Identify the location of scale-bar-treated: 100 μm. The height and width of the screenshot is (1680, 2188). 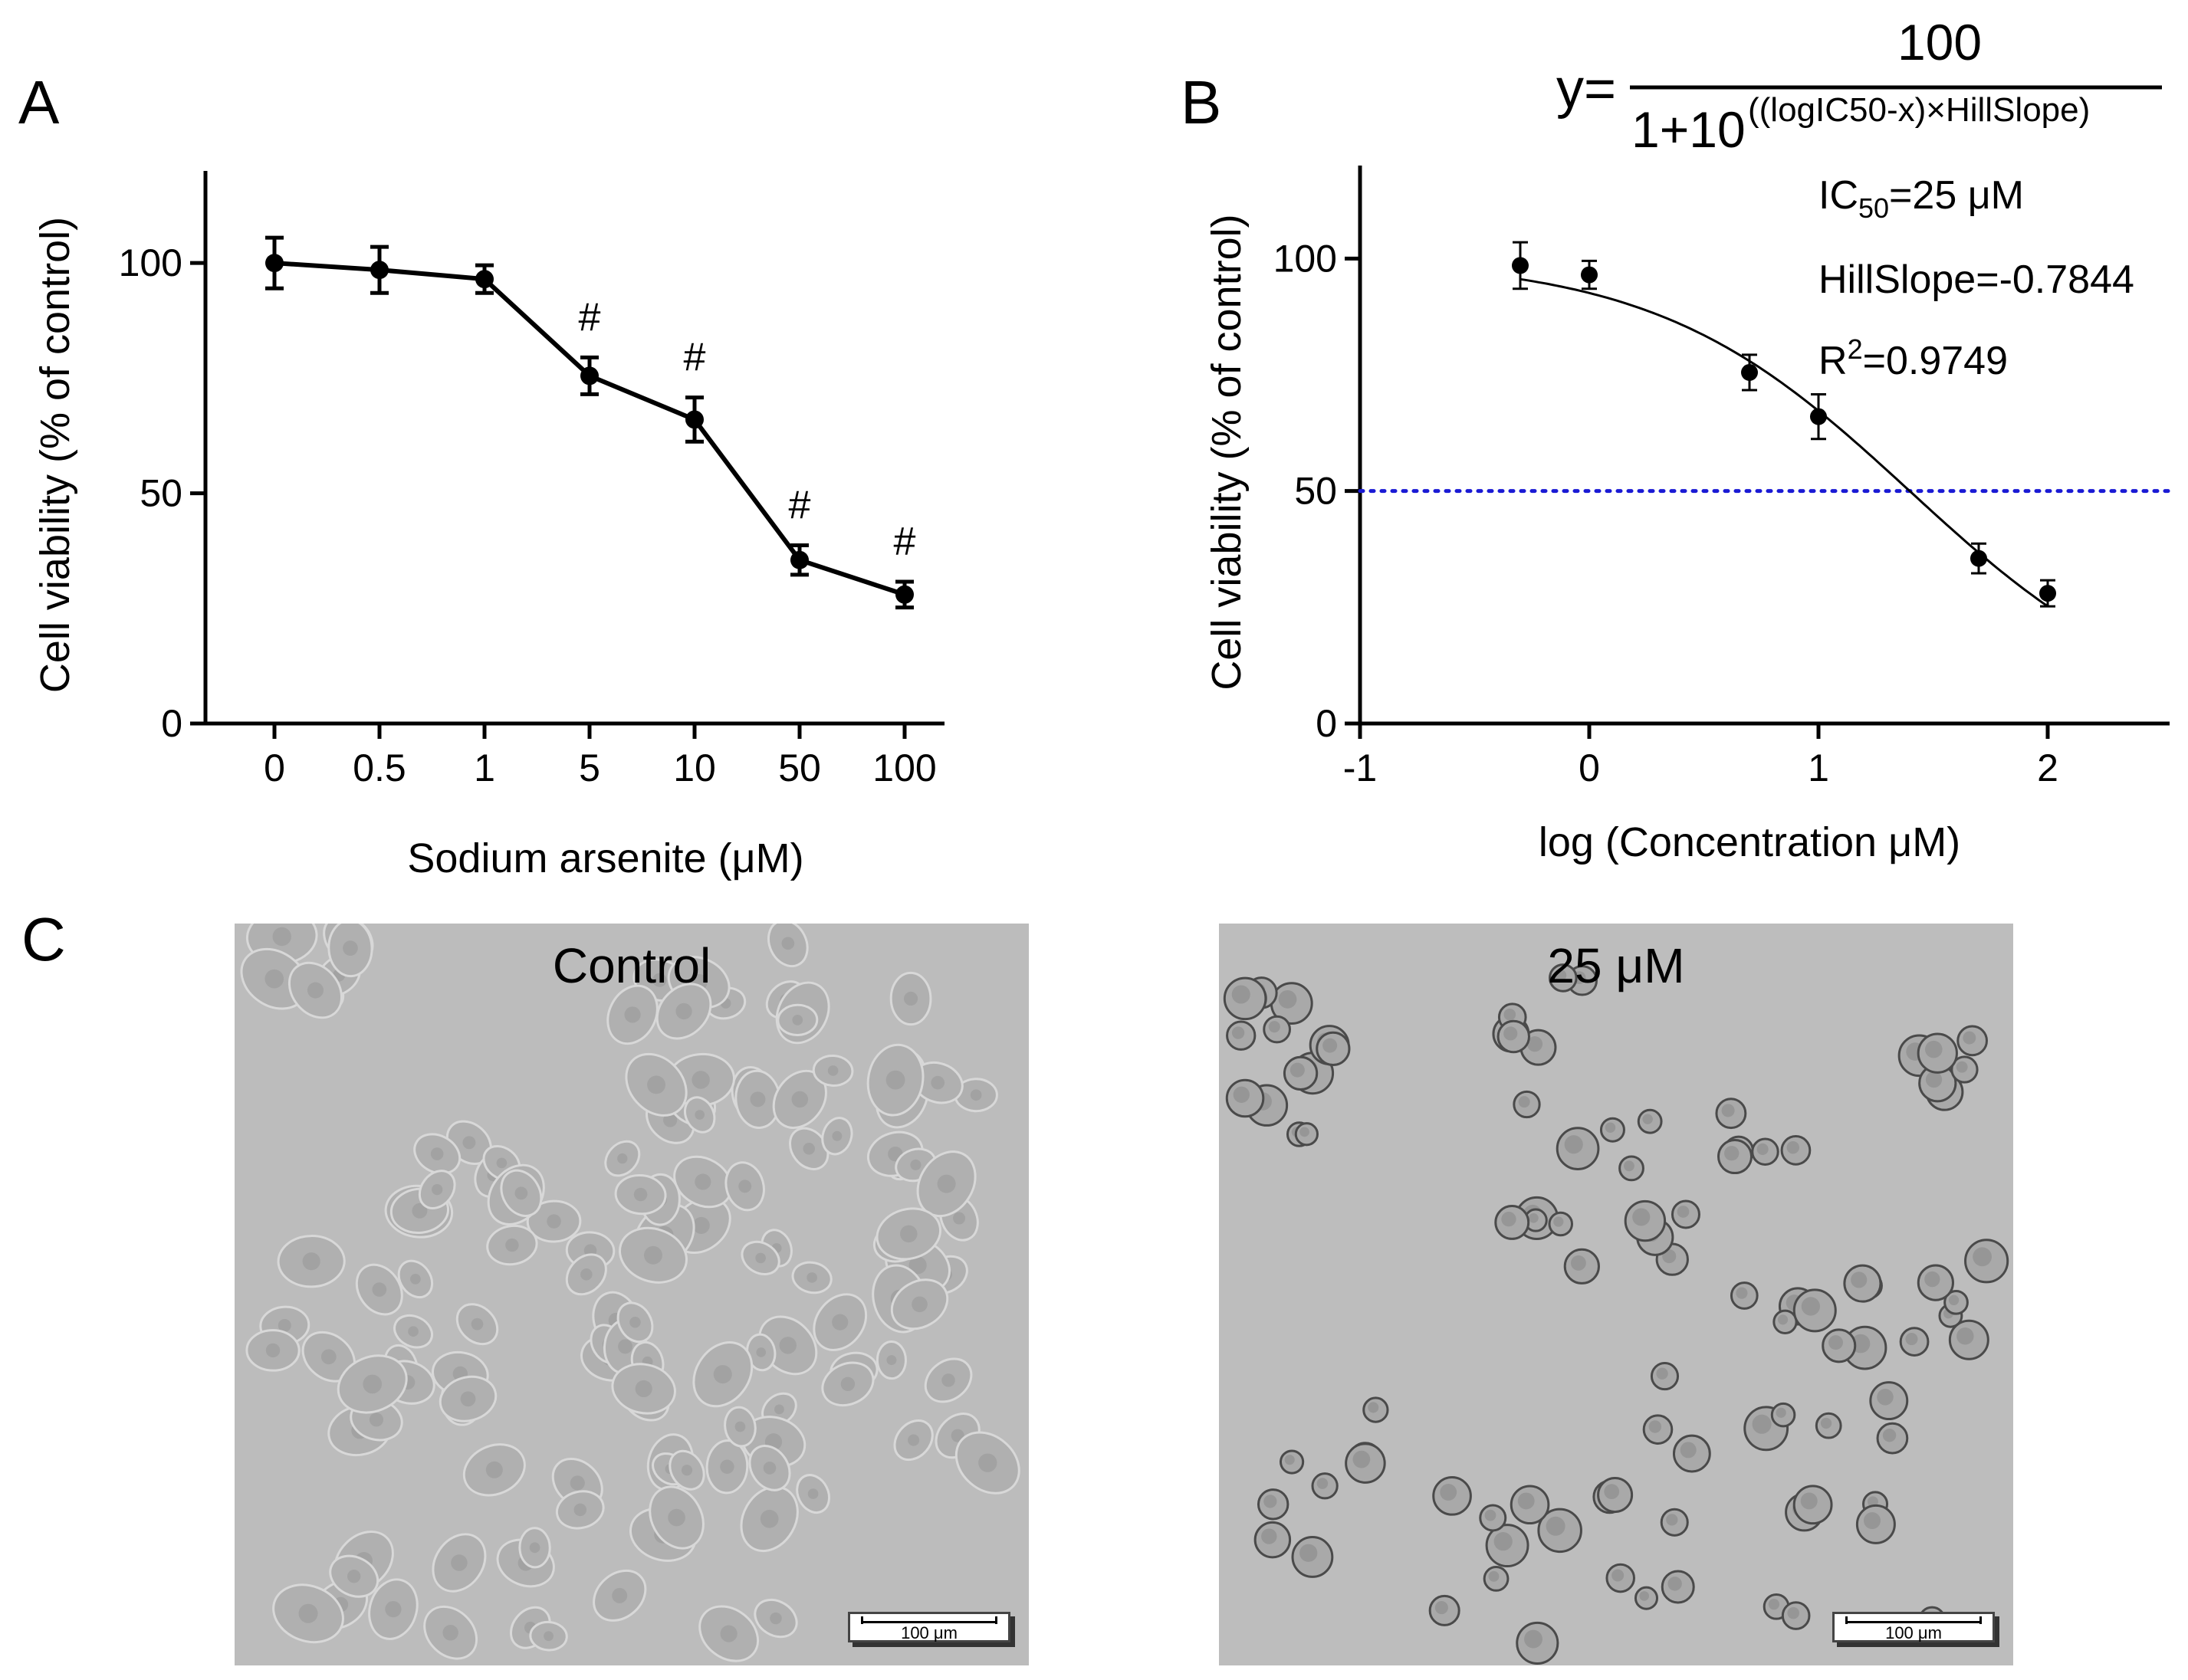
(1913, 1627).